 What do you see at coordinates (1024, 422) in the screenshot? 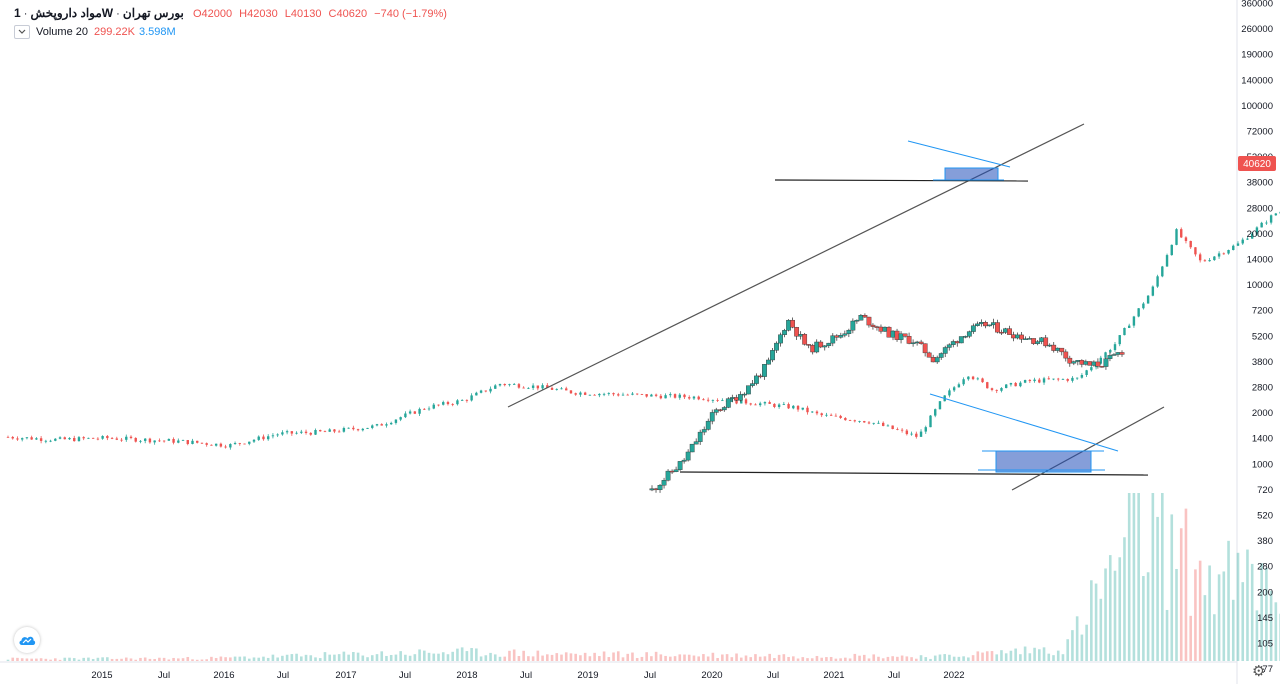
I see `downtrend-line-inset` at bounding box center [1024, 422].